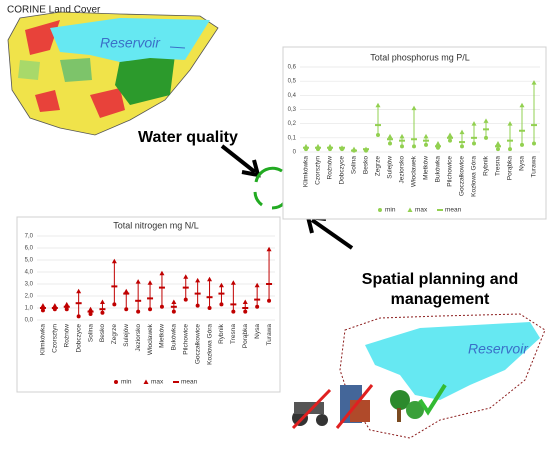  What do you see at coordinates (29, 285) in the screenshot?
I see `y-tick-label: 3,0` at bounding box center [29, 285].